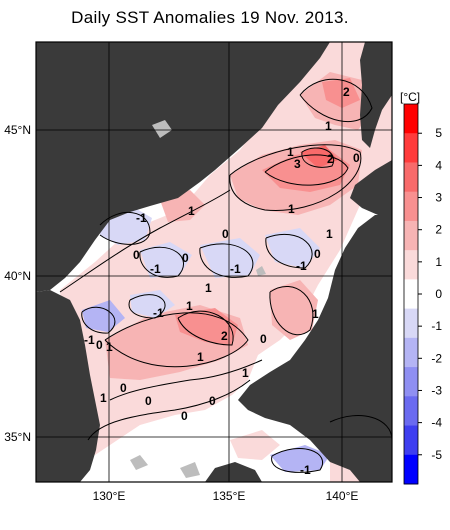 The width and height of the screenshot is (450, 530). What do you see at coordinates (438, 262) in the screenshot?
I see `colorbar-tick-label: 1` at bounding box center [438, 262].